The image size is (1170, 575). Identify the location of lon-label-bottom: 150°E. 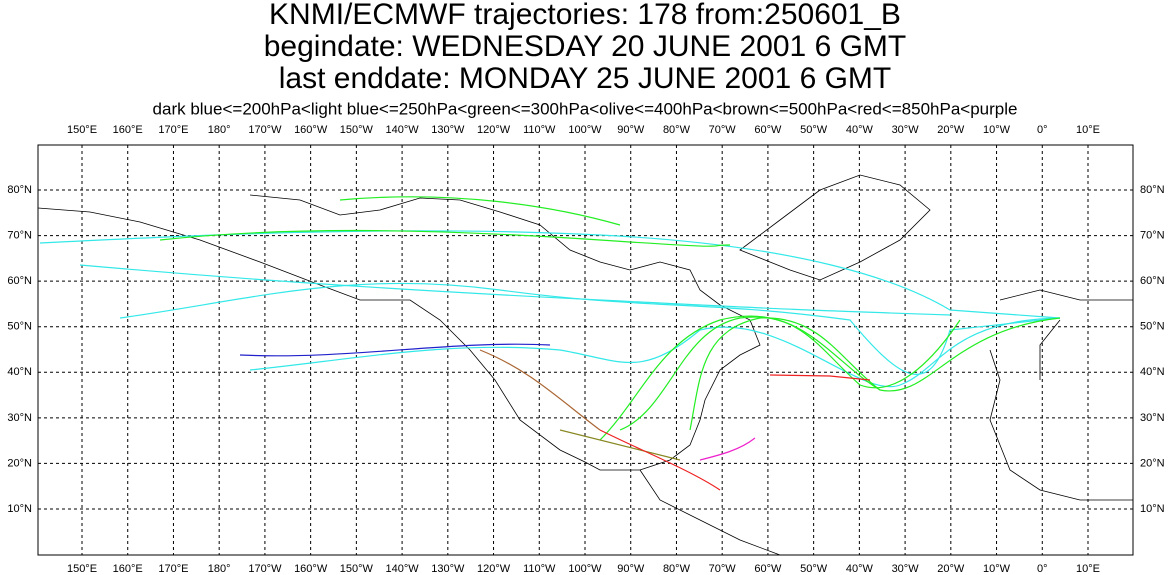
(82, 569).